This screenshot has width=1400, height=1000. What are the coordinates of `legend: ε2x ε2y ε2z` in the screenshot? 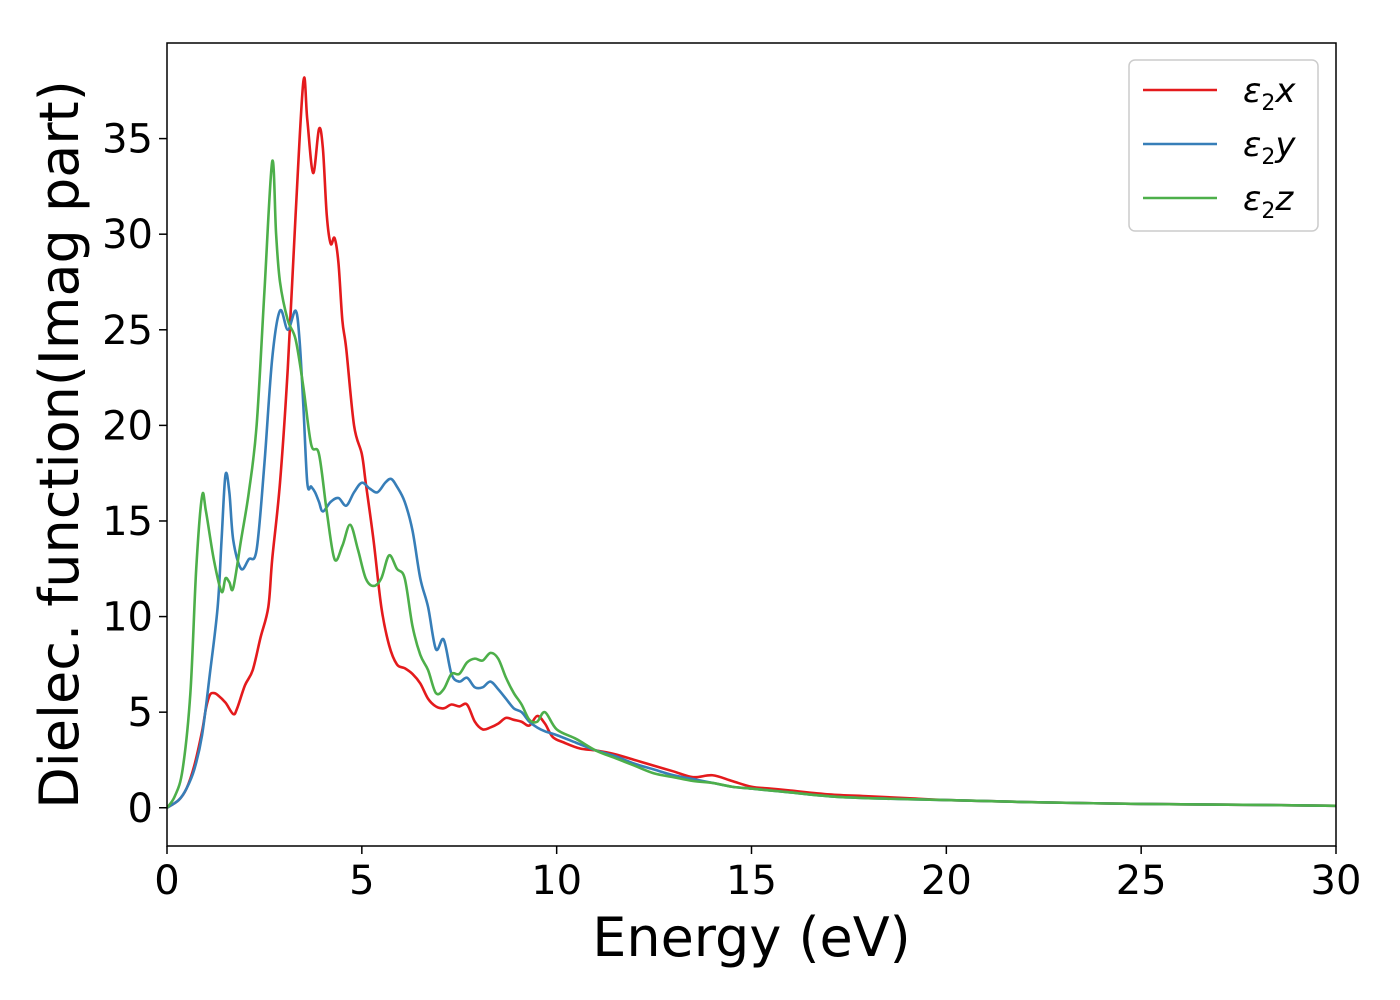 It's located at (1223, 145).